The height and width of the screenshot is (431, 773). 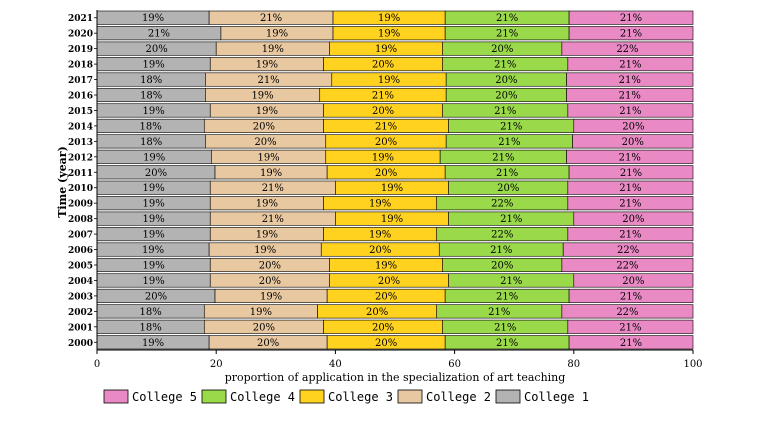 I want to click on y-tick-label: 2001, so click(x=80, y=328).